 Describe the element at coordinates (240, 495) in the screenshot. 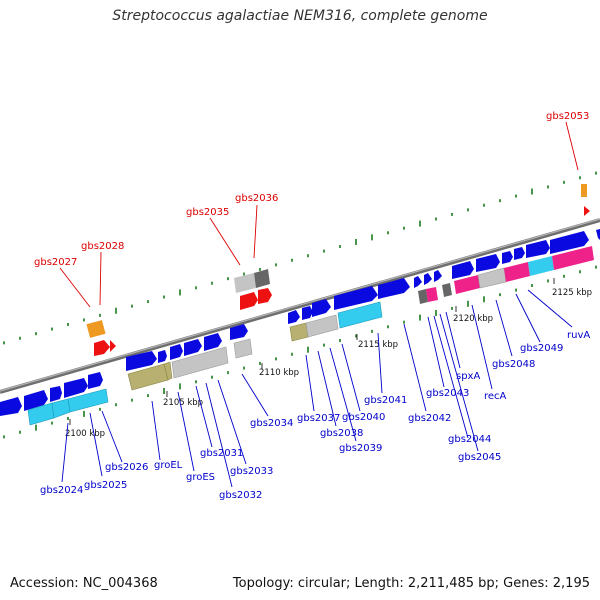

I see `label-gbs2032: gbs2032` at that location.